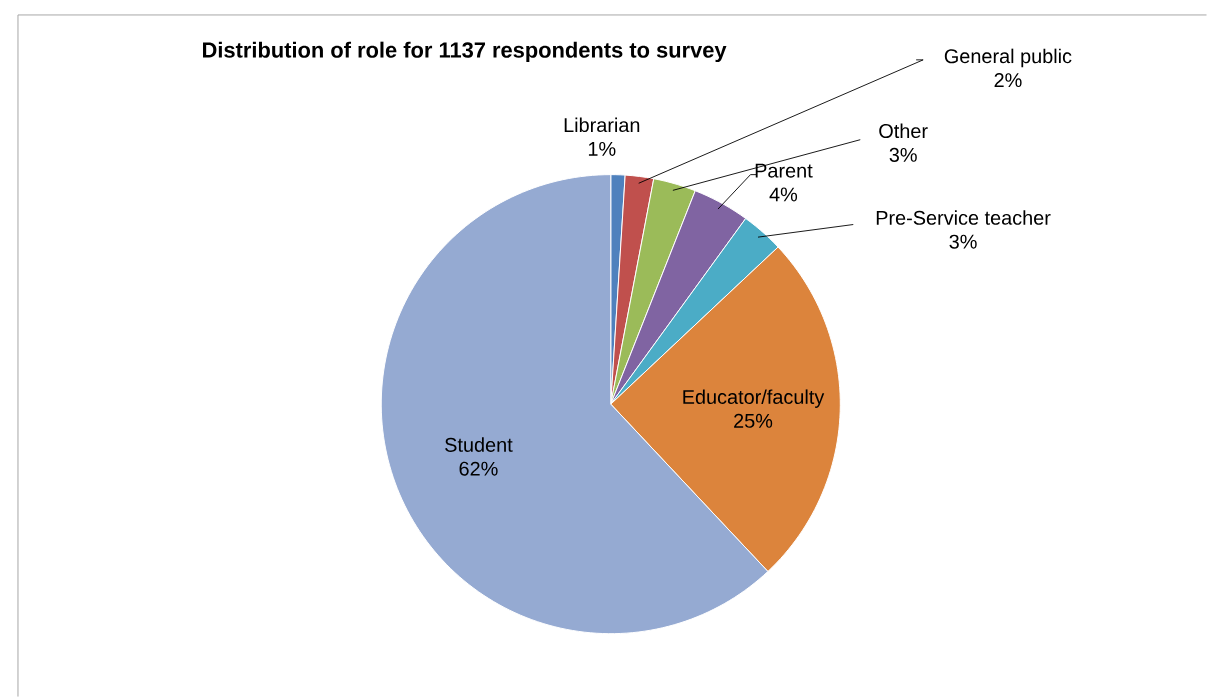 Image resolution: width=1207 pixels, height=697 pixels. I want to click on slice-label: Pre-Service teacher, so click(963, 217).